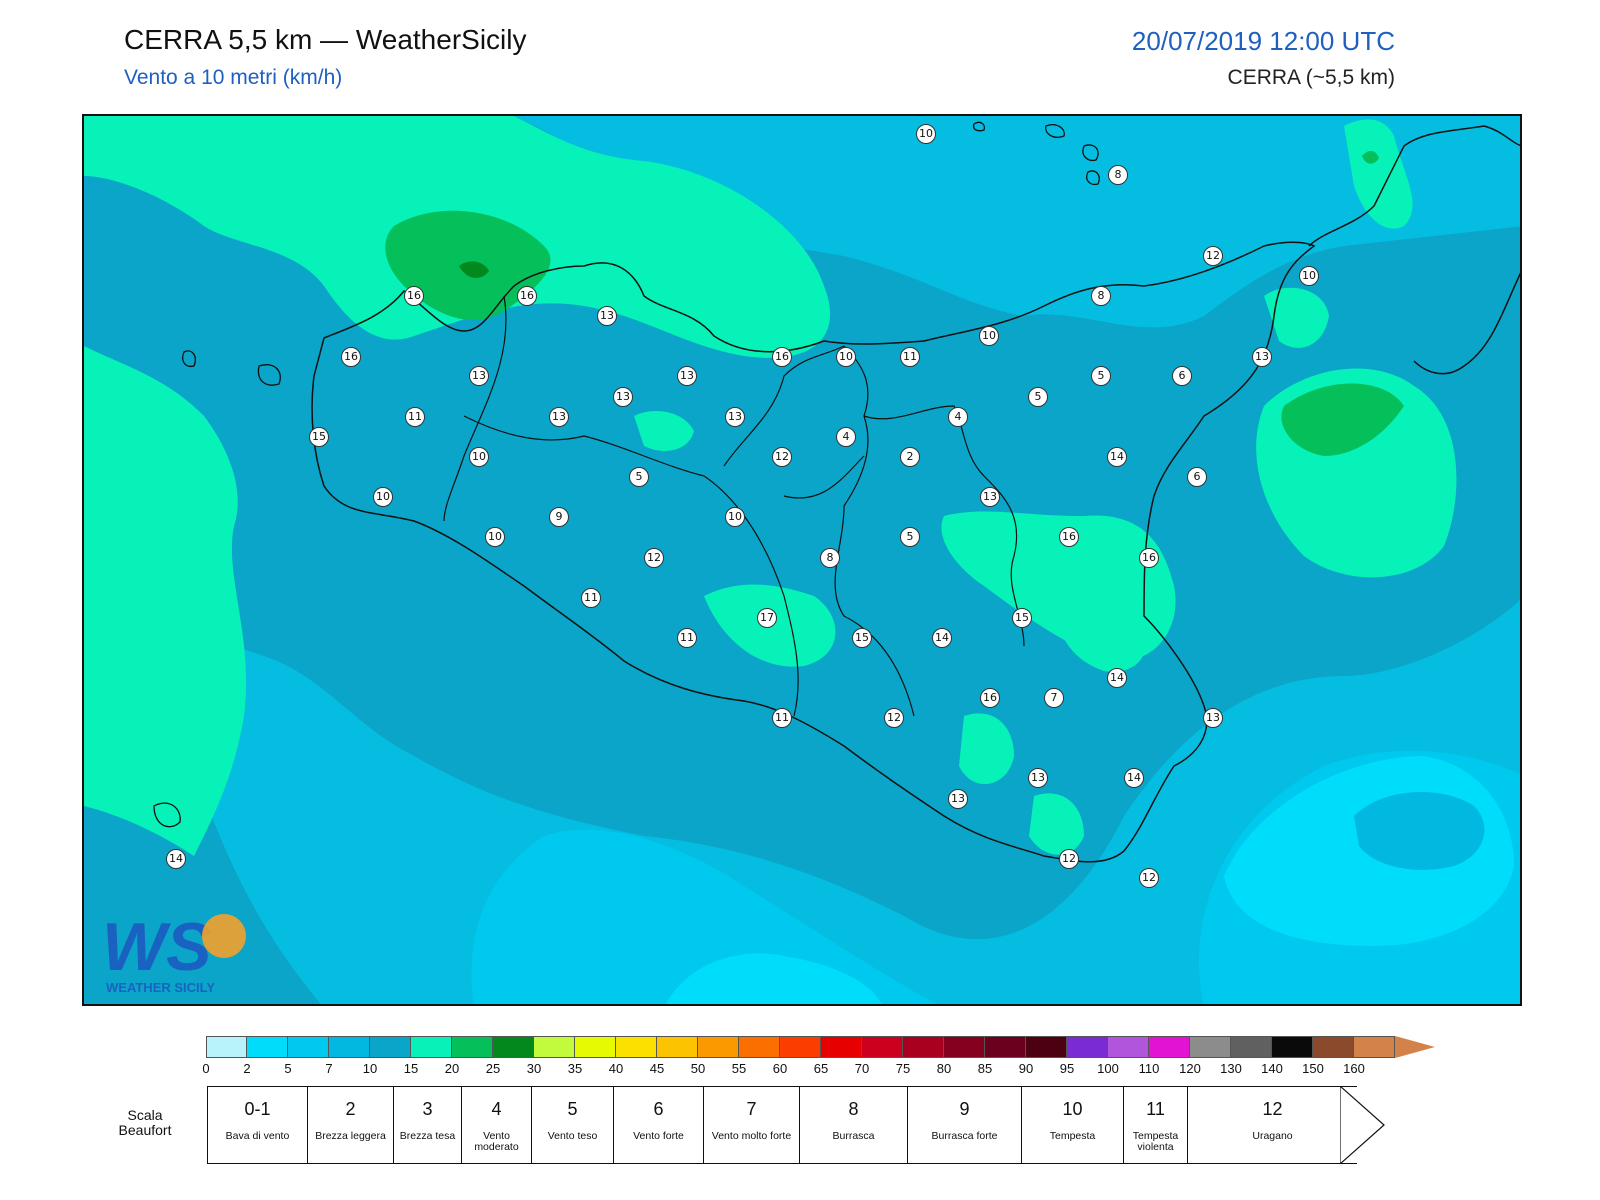 Image resolution: width=1600 pixels, height=1200 pixels. I want to click on beaufort-description: Vento teso, so click(572, 1136).